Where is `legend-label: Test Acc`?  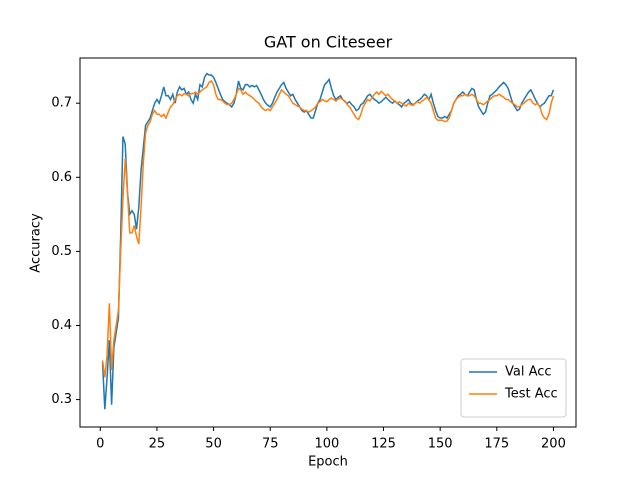
legend-label: Test Acc is located at coordinates (531, 394).